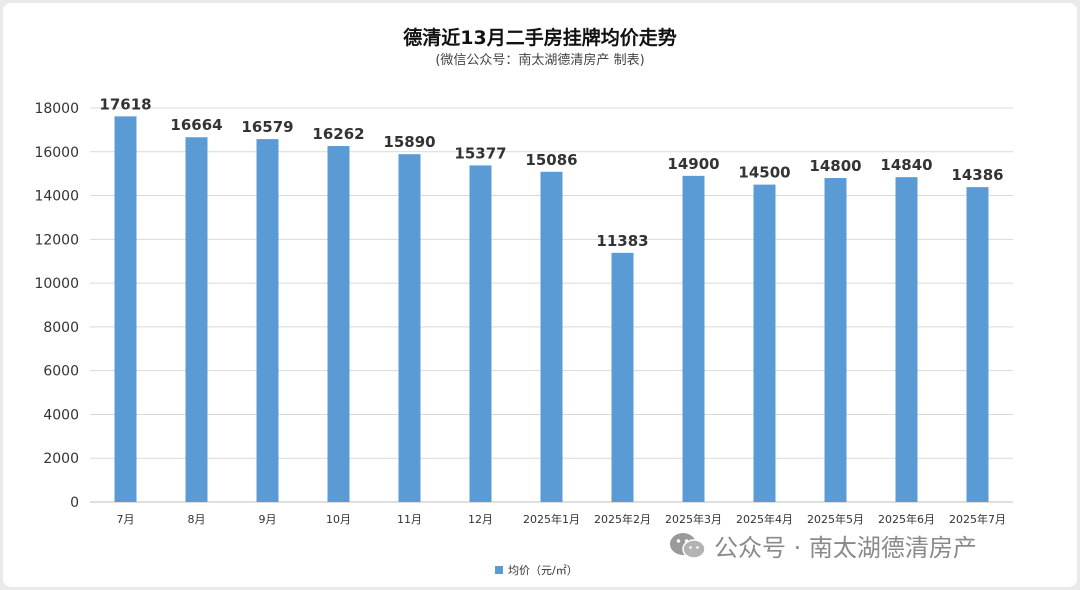 This screenshot has height=590, width=1080. Describe the element at coordinates (499, 570) in the screenshot. I see `legend-swatch` at that location.